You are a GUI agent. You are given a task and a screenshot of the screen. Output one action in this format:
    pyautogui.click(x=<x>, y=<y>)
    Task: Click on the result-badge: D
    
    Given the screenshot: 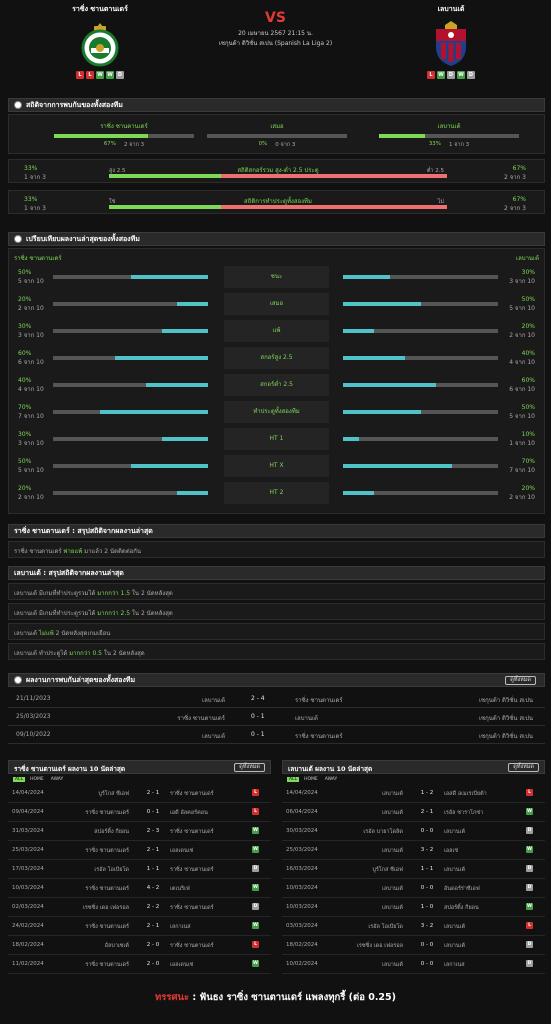 What is the action you would take?
    pyautogui.click(x=529, y=887)
    